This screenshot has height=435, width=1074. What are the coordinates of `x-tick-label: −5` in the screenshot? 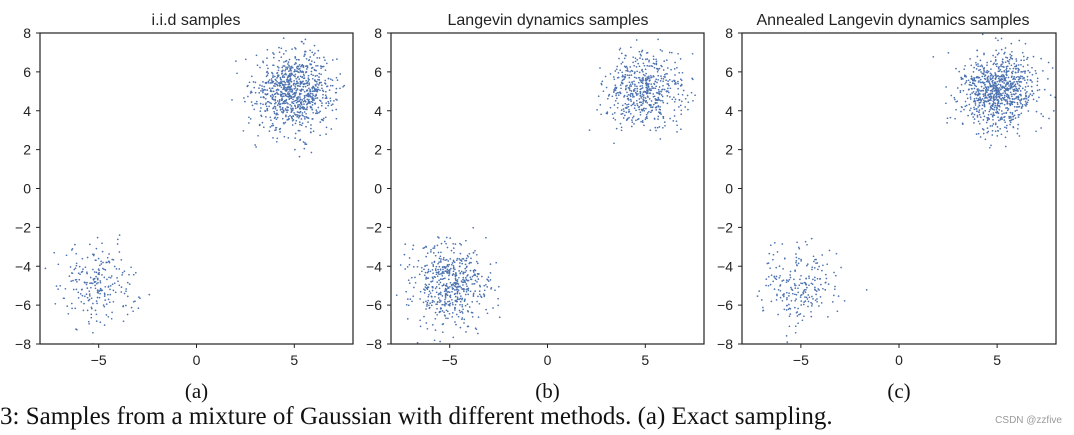 It's located at (801, 360).